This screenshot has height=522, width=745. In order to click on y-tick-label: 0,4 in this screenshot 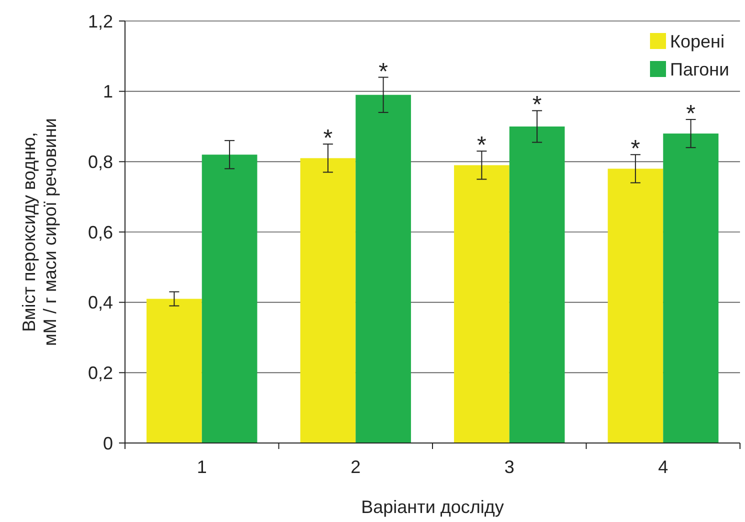, I will do `click(100, 302)`.